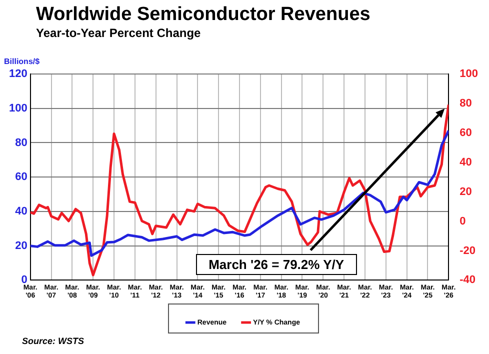 The image size is (489, 354). Describe the element at coordinates (21, 142) in the screenshot. I see `y-tick-label: 80` at that location.